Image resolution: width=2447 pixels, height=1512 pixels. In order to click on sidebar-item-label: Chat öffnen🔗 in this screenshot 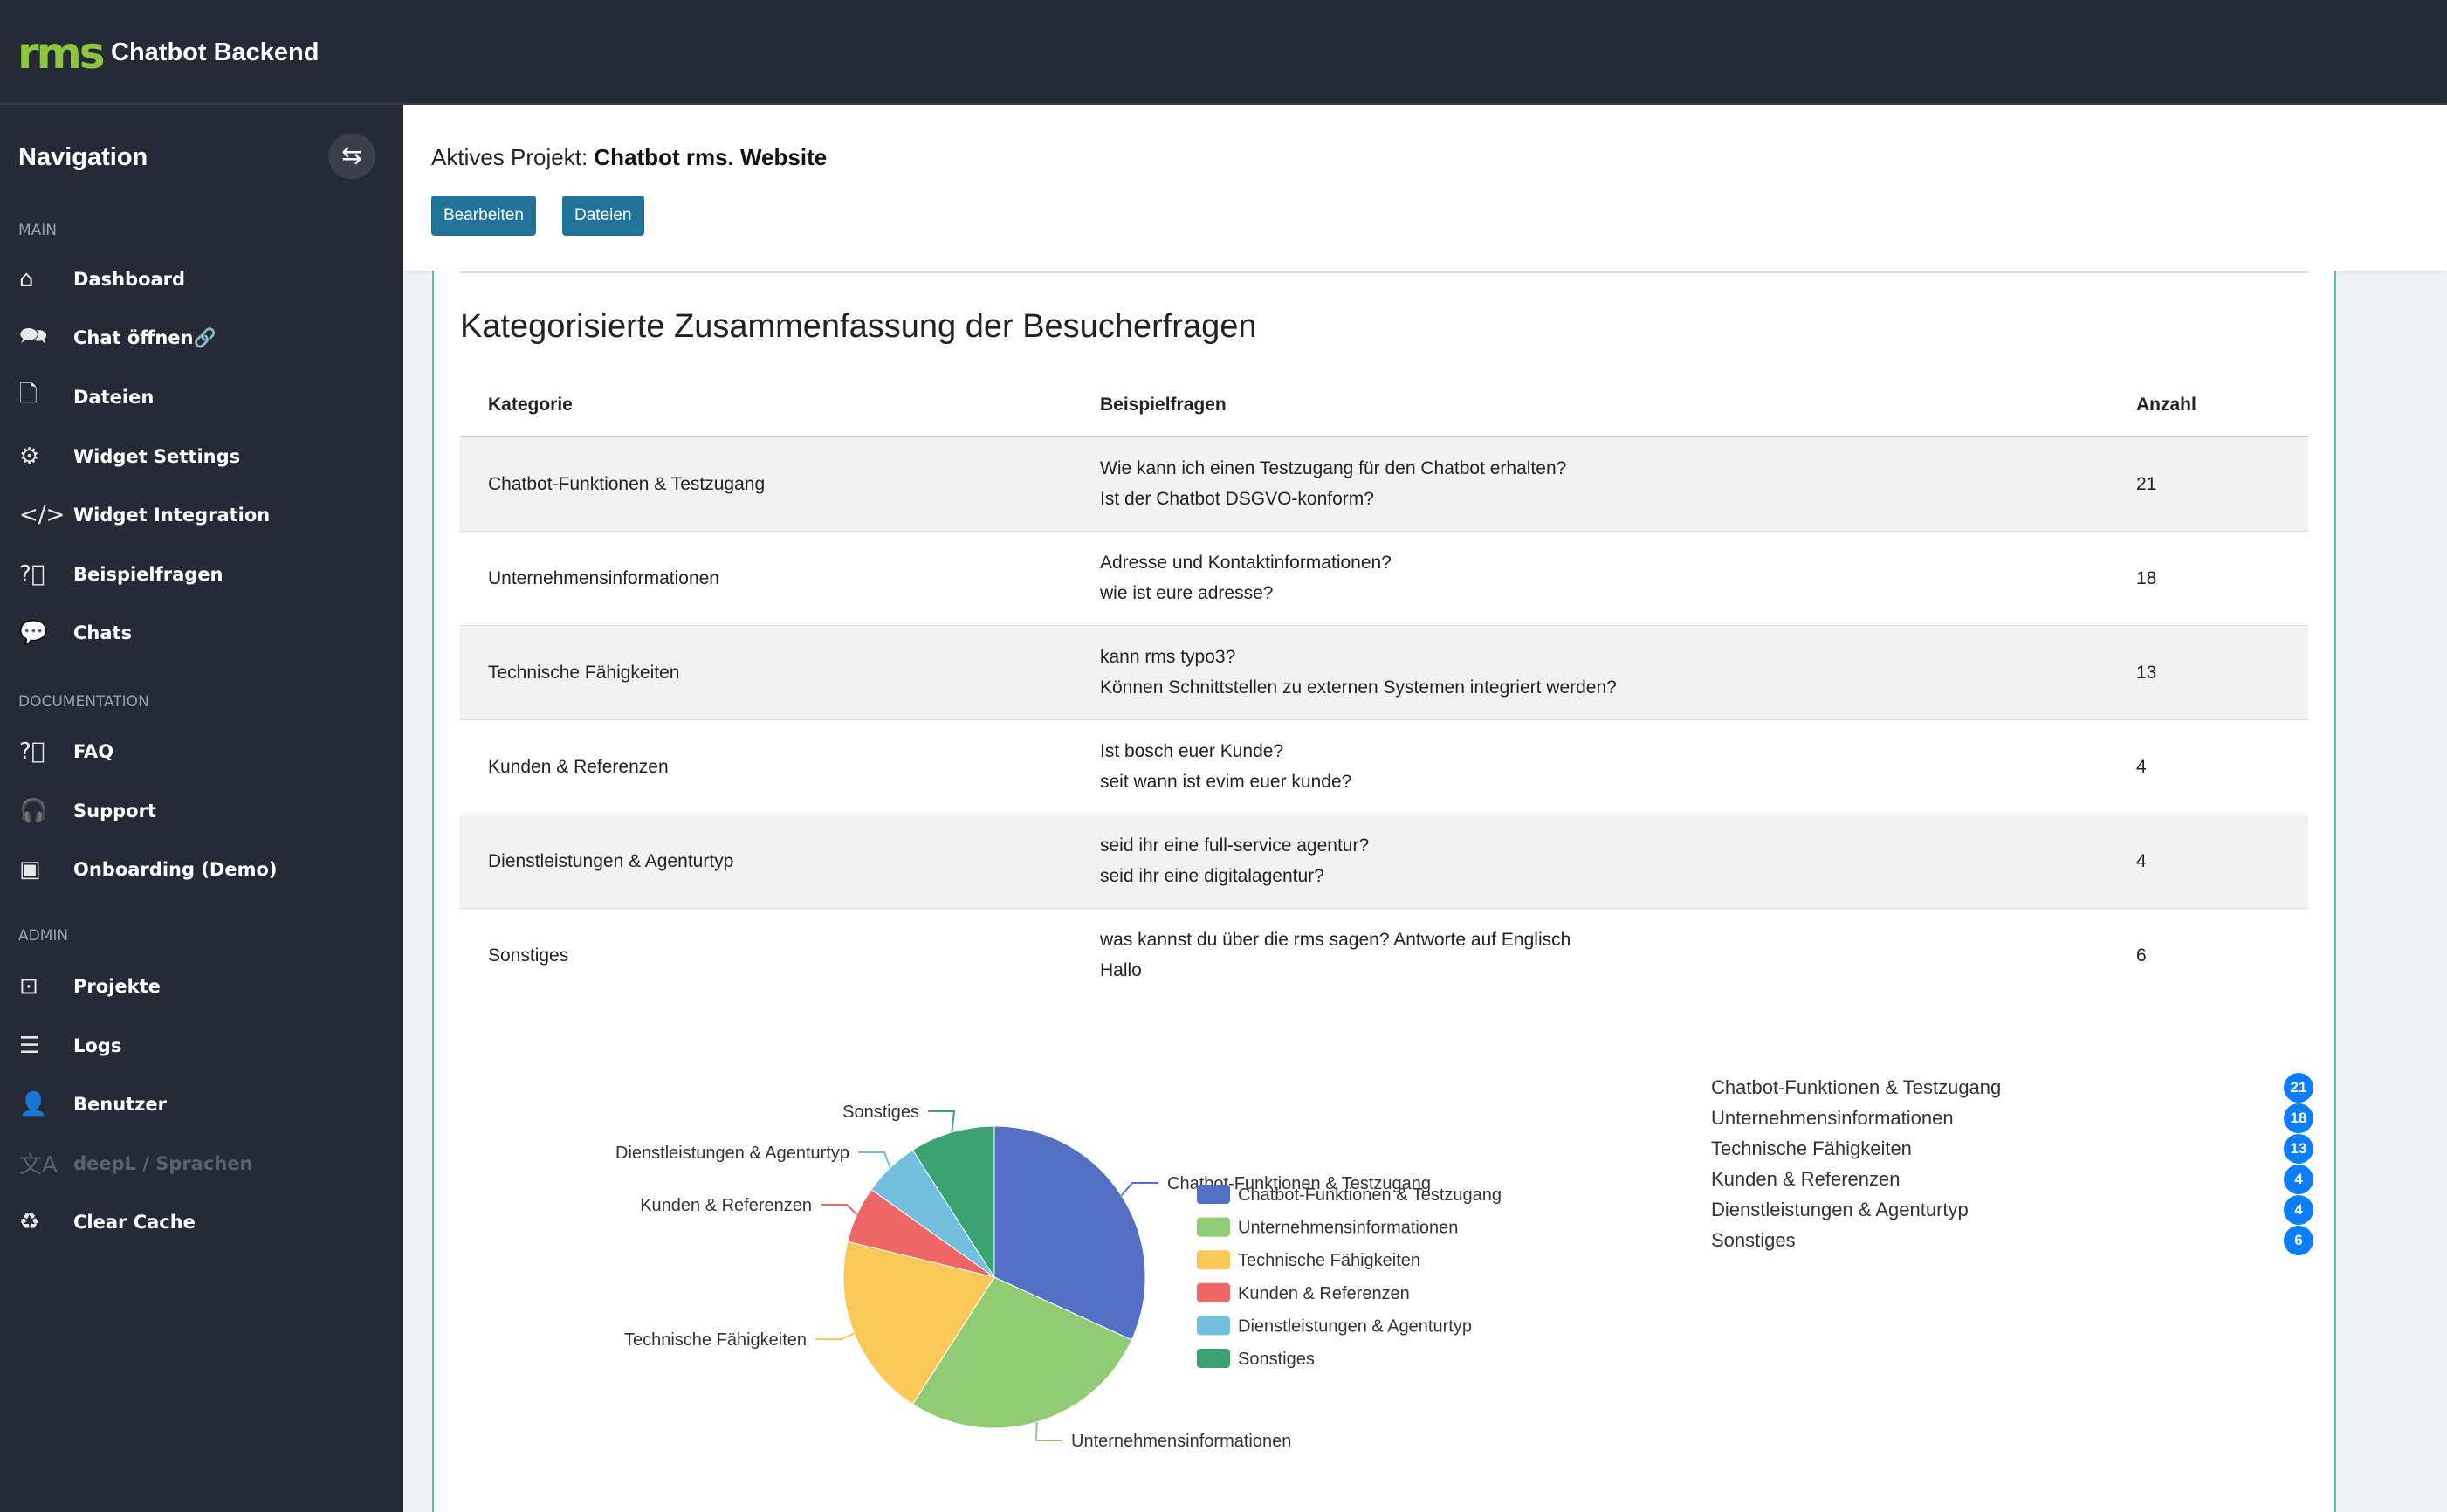, I will do `click(145, 338)`.